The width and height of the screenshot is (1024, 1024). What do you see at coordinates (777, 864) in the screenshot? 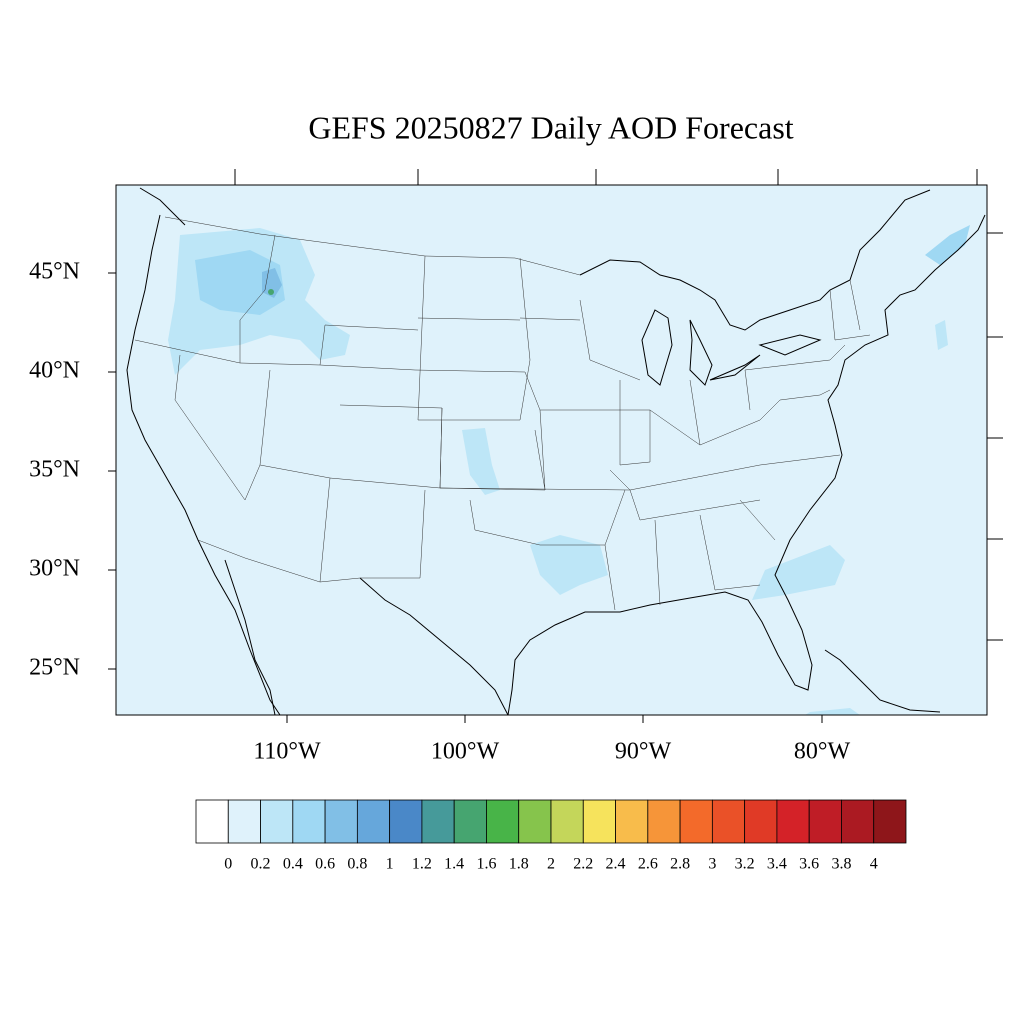
I see `colorbar-label: 3.4` at bounding box center [777, 864].